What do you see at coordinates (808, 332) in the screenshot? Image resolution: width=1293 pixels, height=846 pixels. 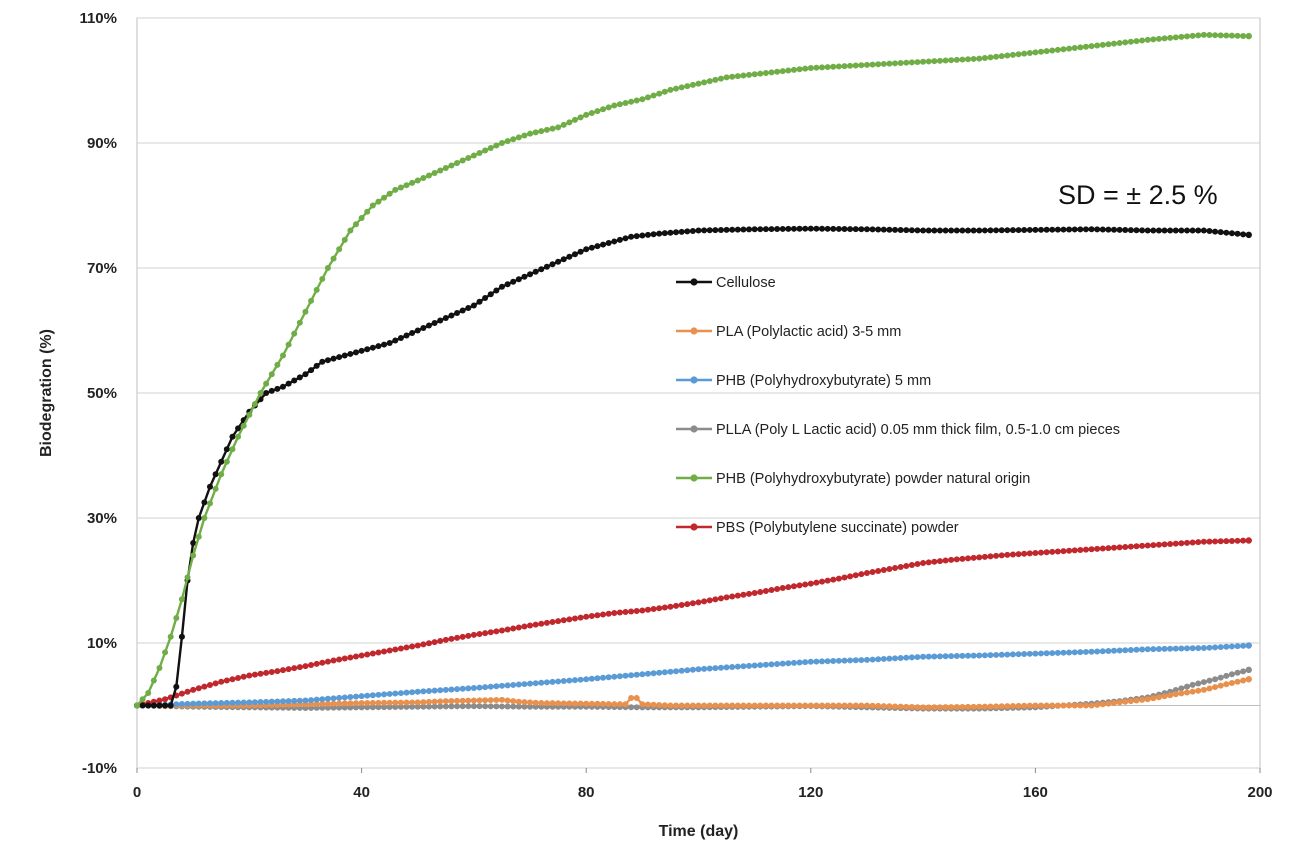 I see `legend-label: PLA (Polylactic acid) 3-5 mm` at bounding box center [808, 332].